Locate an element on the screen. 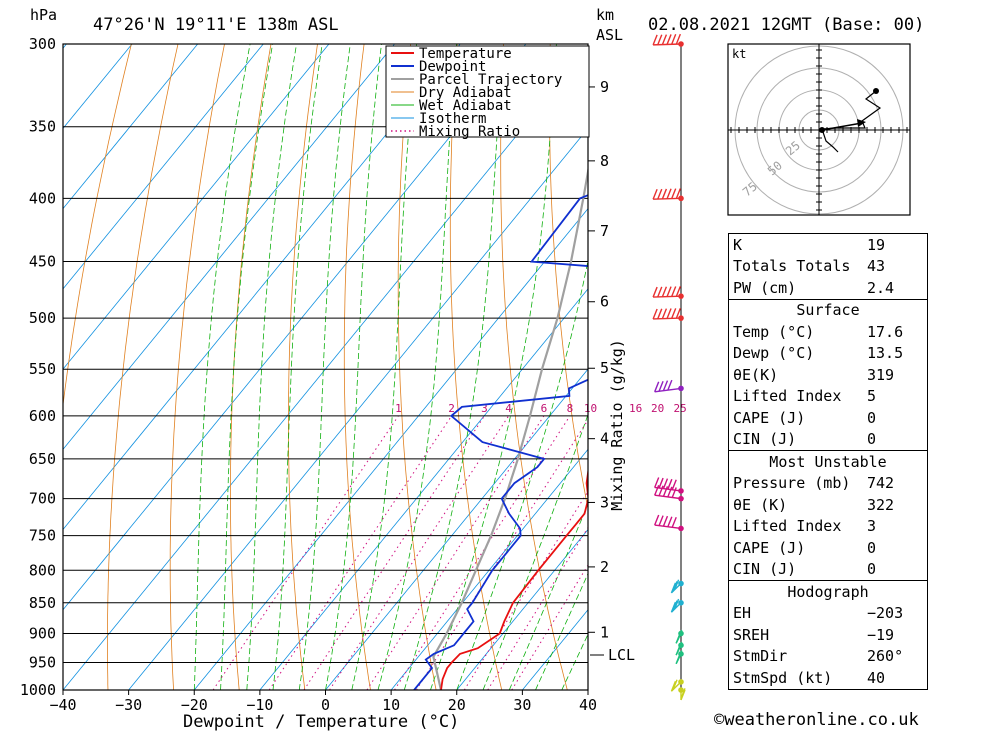 Image resolution: width=1000 pixels, height=733 pixels. km-tick-label: 1 is located at coordinates (604, 632).